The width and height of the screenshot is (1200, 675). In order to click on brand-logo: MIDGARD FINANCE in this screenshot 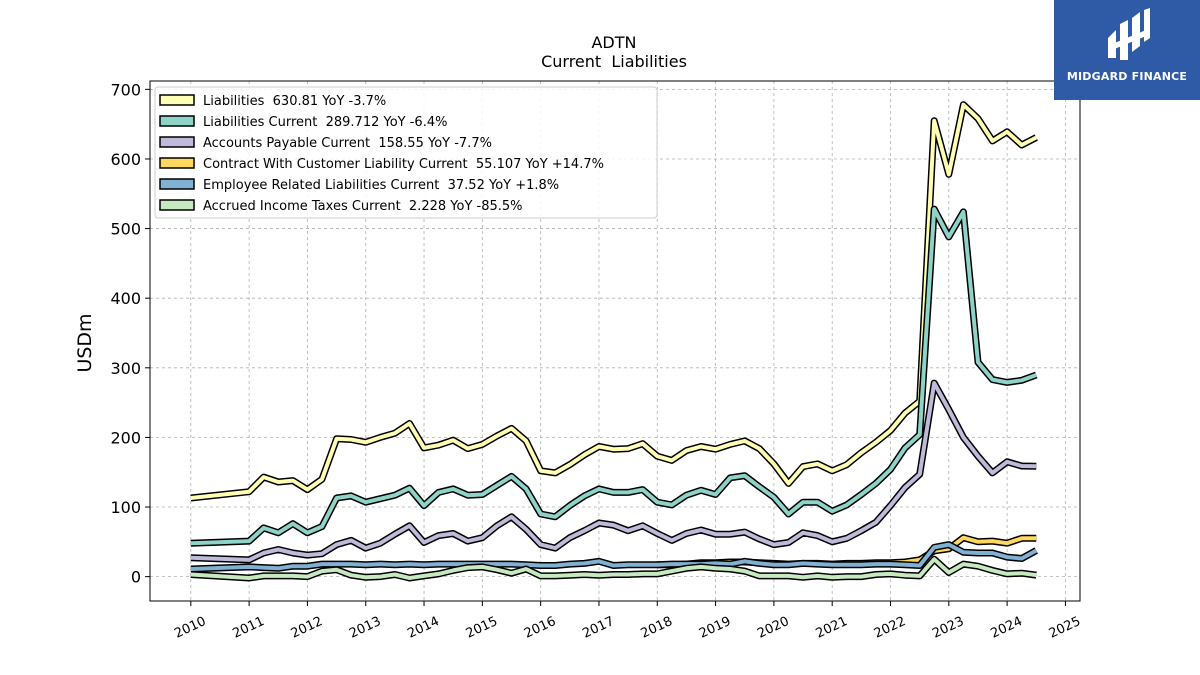, I will do `click(1127, 50)`.